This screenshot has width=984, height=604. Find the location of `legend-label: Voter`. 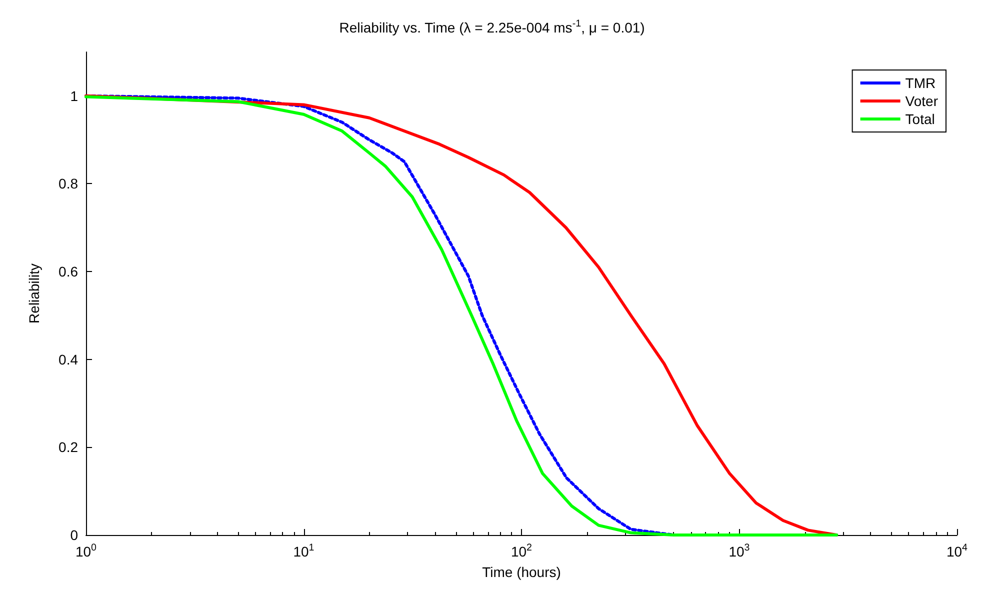

legend-label: Voter is located at coordinates (921, 101).